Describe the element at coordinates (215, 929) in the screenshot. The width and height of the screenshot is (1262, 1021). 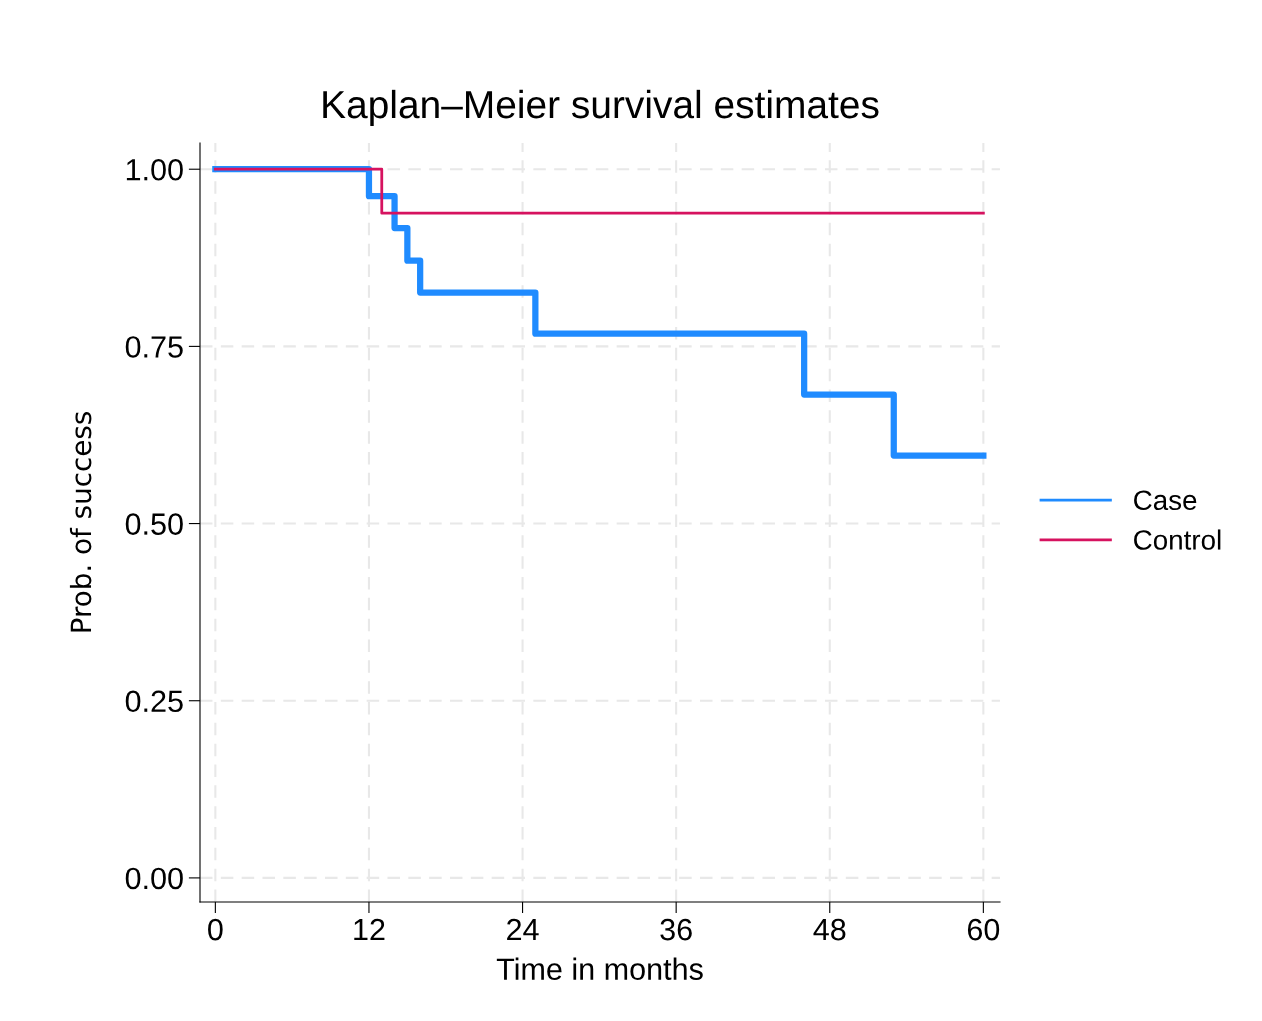
I see `x-tick-label: 0` at that location.